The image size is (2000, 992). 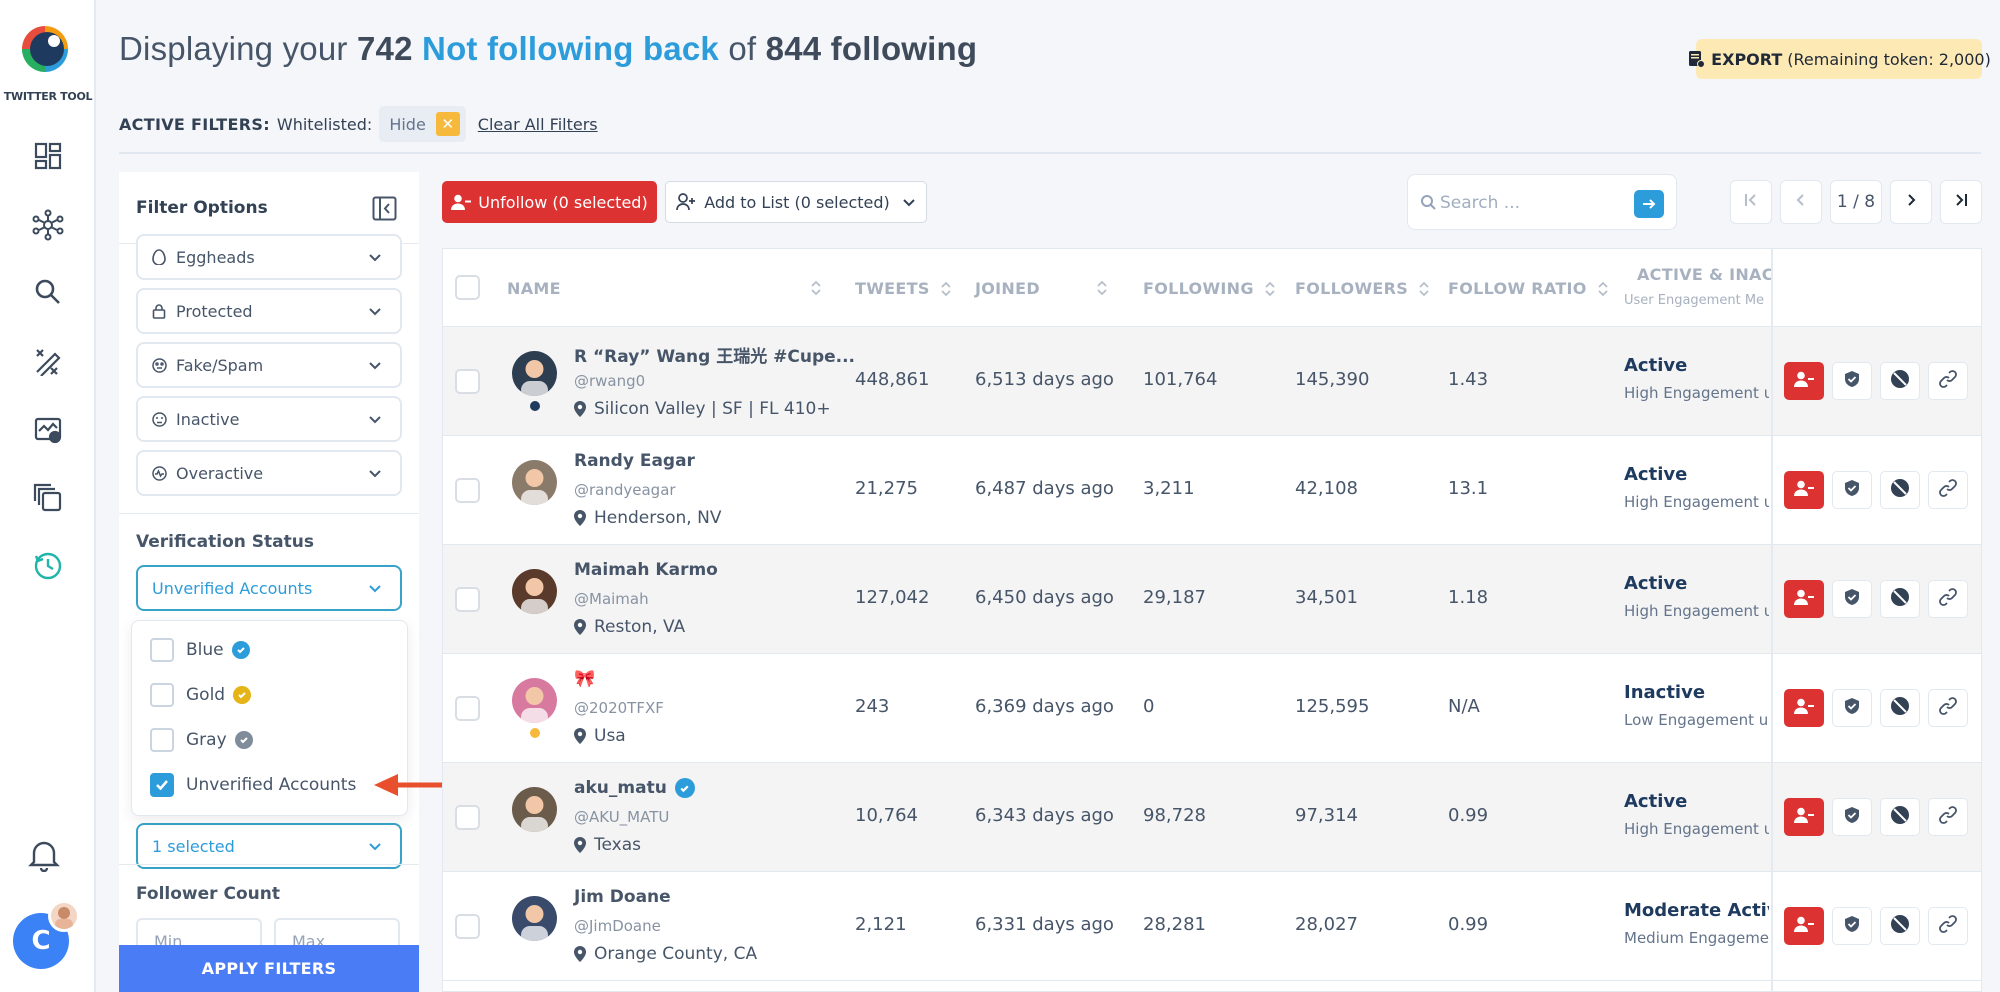 What do you see at coordinates (48, 156) in the screenshot?
I see `dashboard-icon` at bounding box center [48, 156].